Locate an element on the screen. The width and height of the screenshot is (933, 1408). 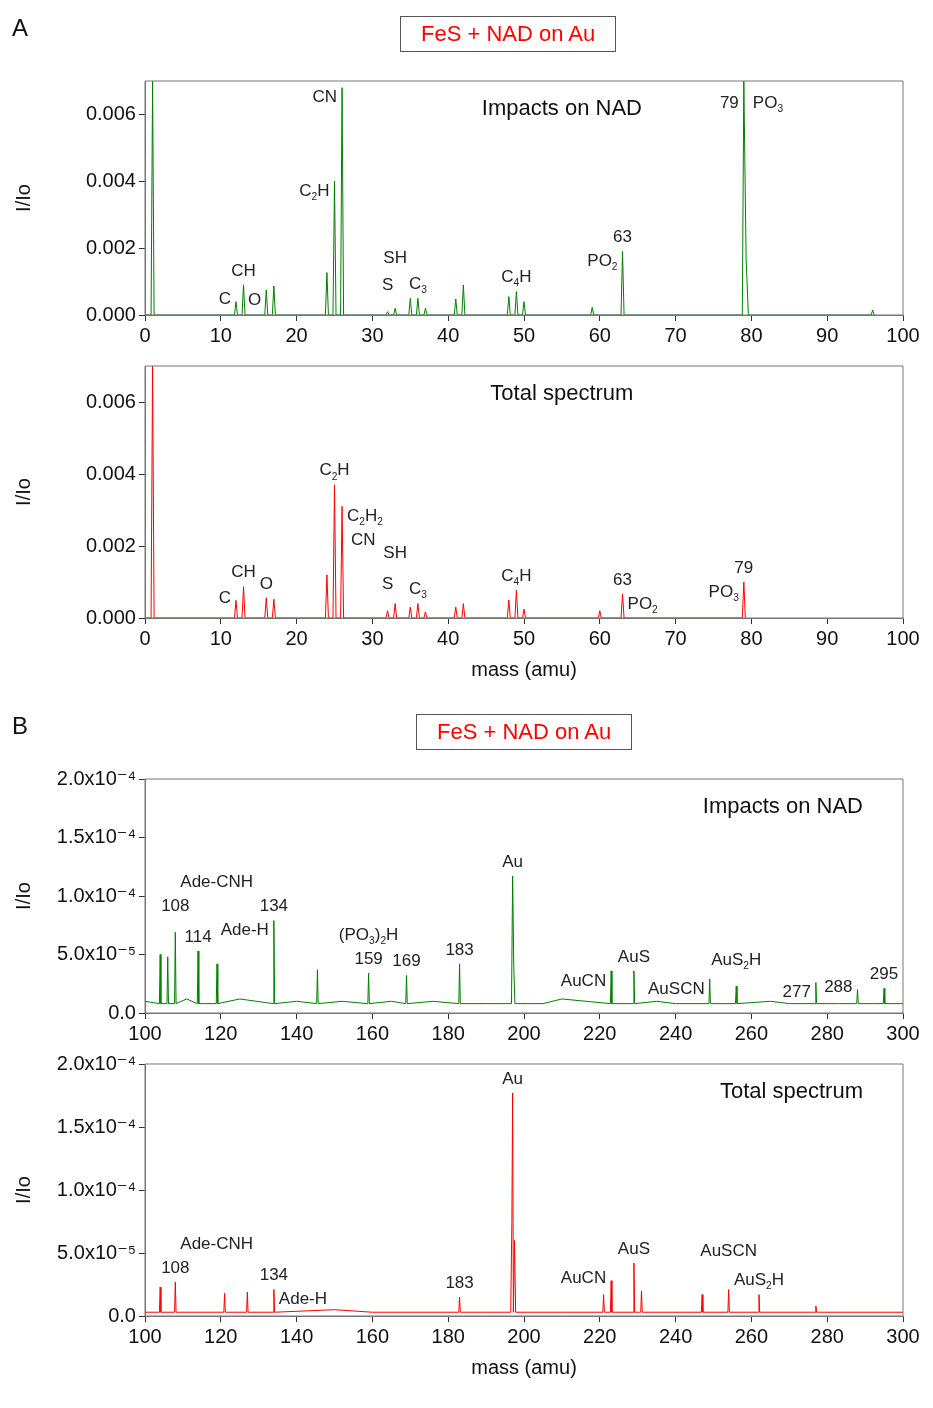
annotation: 114 is located at coordinates (198, 936).